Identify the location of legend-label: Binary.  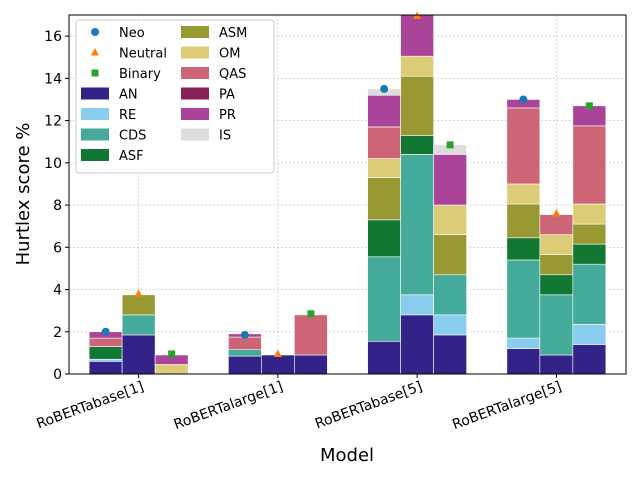
(140, 74).